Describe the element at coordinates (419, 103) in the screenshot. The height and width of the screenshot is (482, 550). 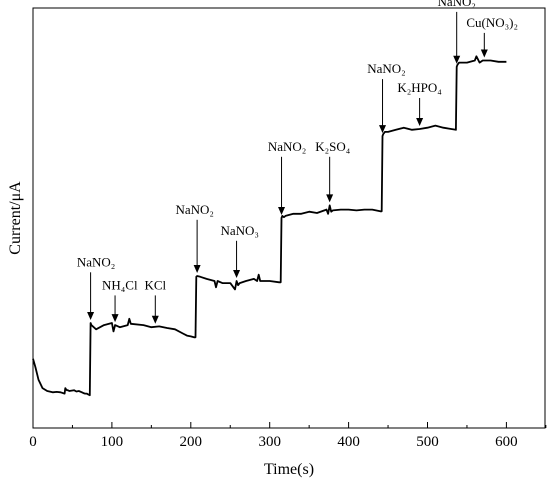
I see `annotation: K₂HPO₄` at that location.